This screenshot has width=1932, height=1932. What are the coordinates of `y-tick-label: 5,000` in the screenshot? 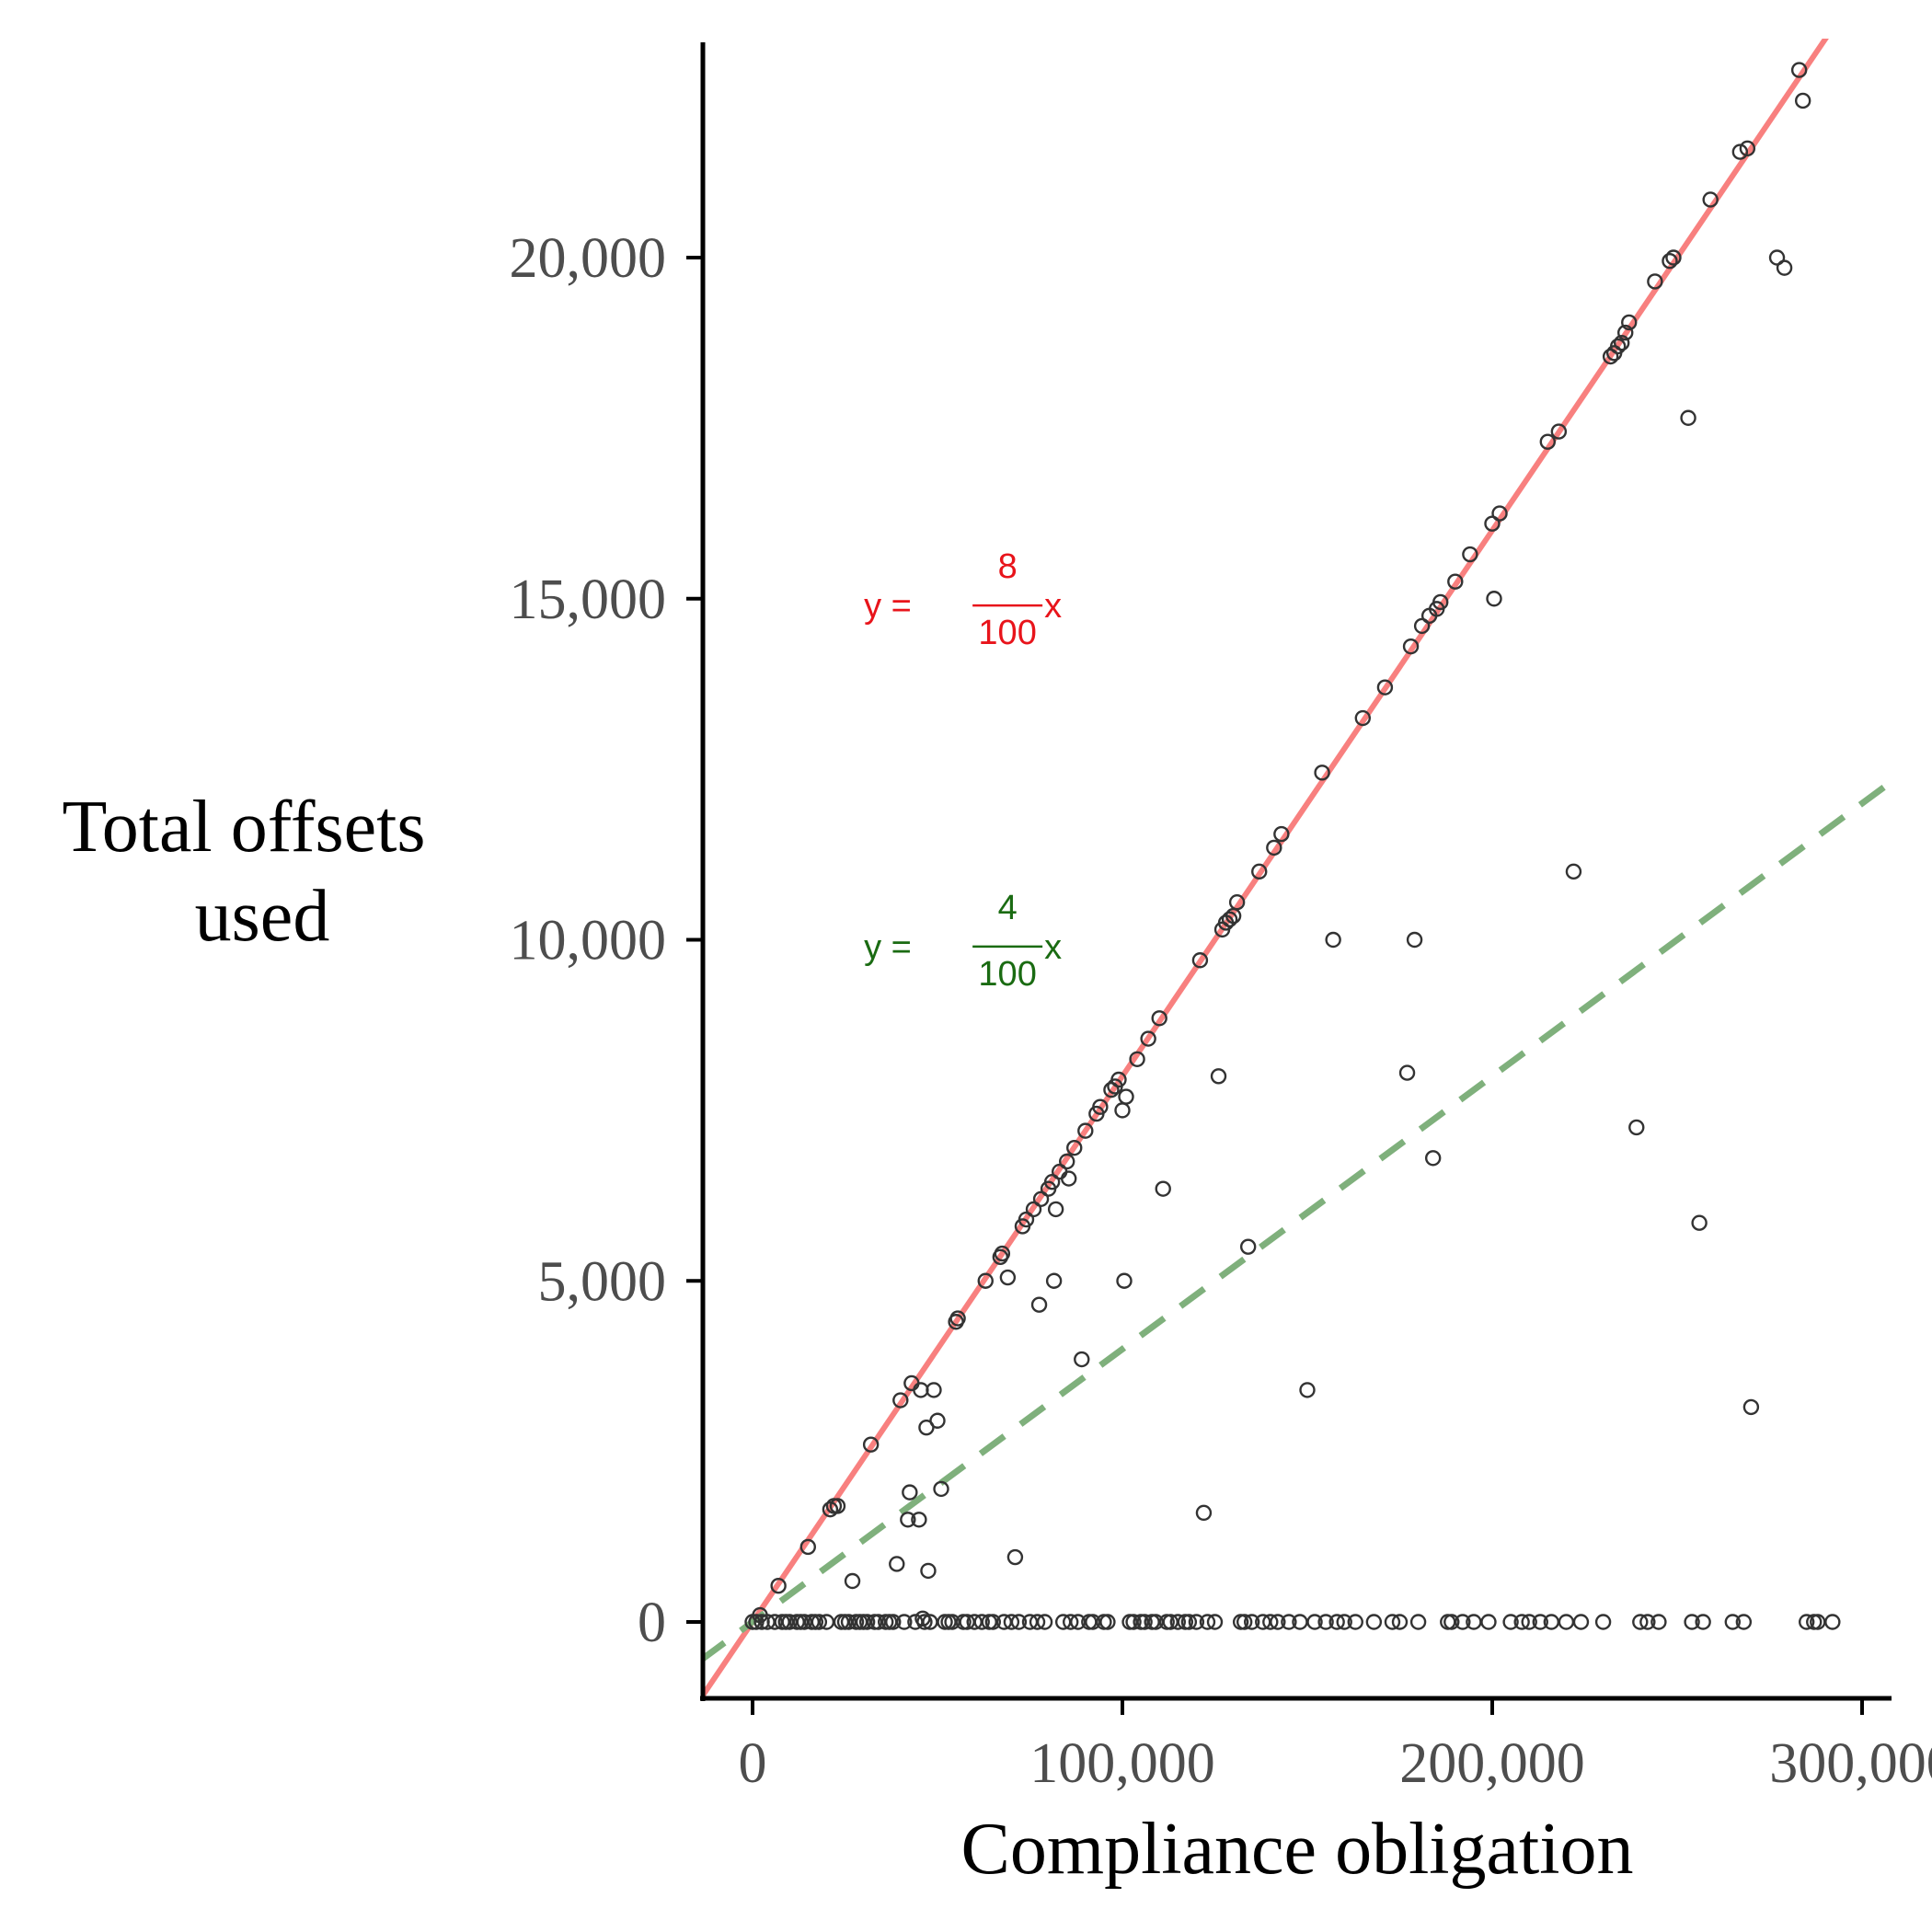 It's located at (602, 1281).